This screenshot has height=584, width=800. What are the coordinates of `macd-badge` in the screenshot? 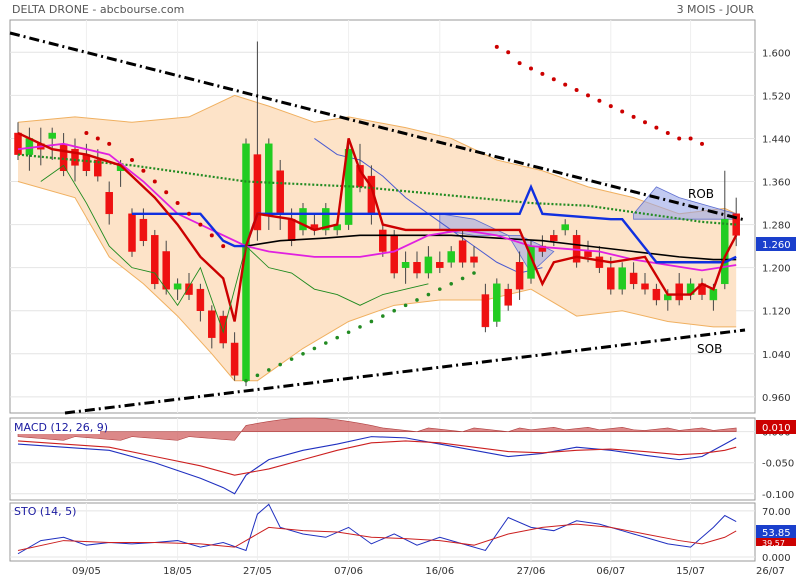 It's located at (776, 427).